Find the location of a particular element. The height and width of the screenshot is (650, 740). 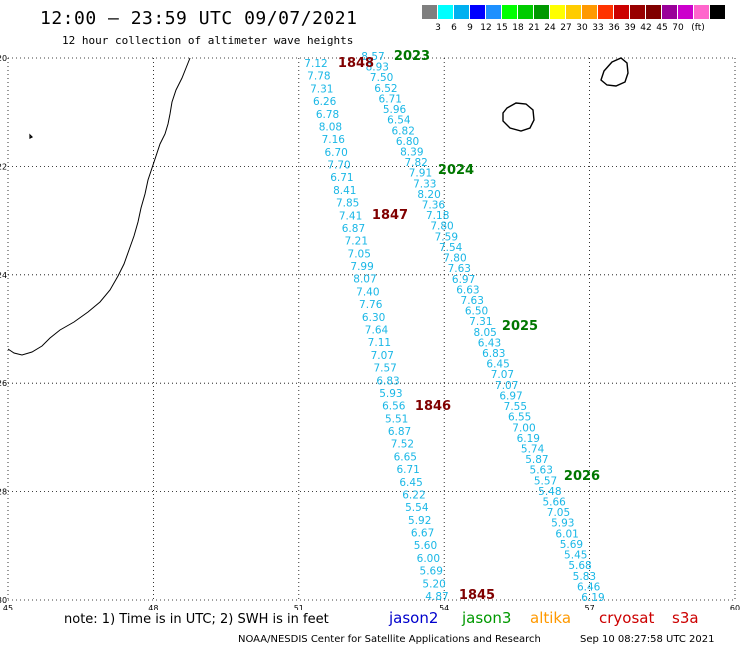

wave-height-value: 8.20 is located at coordinates (428, 195).